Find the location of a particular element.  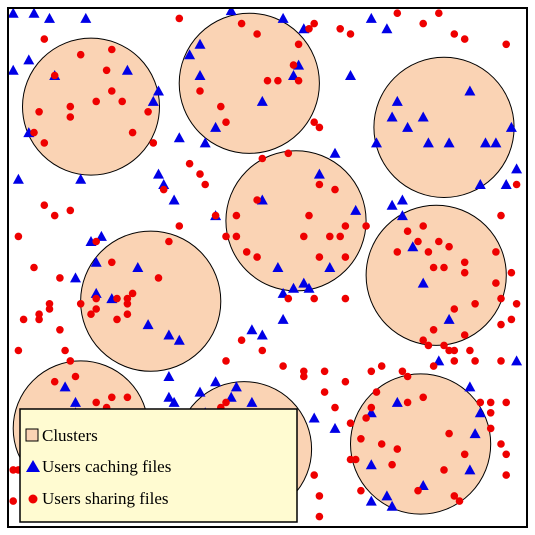

triangle-icon is located at coordinates (33, 466).